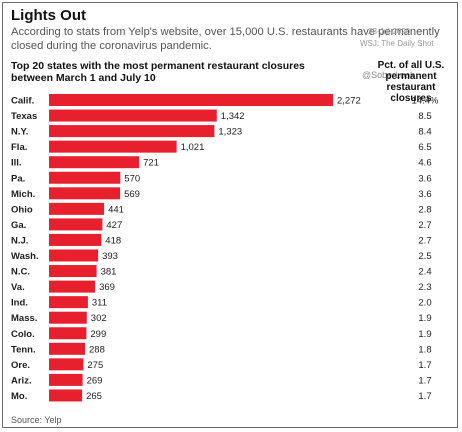 This screenshot has height=432, width=462. What do you see at coordinates (99, 318) in the screenshot?
I see `value-label: 302` at bounding box center [99, 318].